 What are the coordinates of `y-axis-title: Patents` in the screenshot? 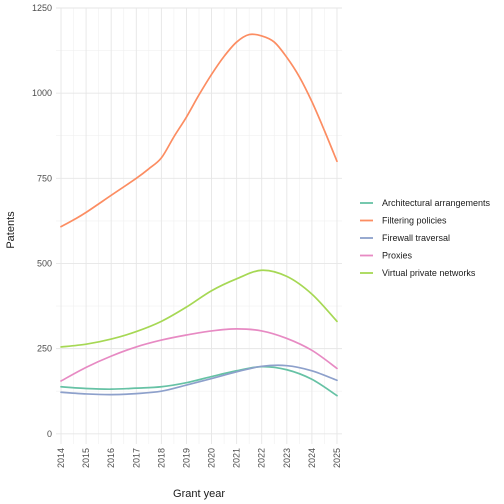 It's located at (11, 230).